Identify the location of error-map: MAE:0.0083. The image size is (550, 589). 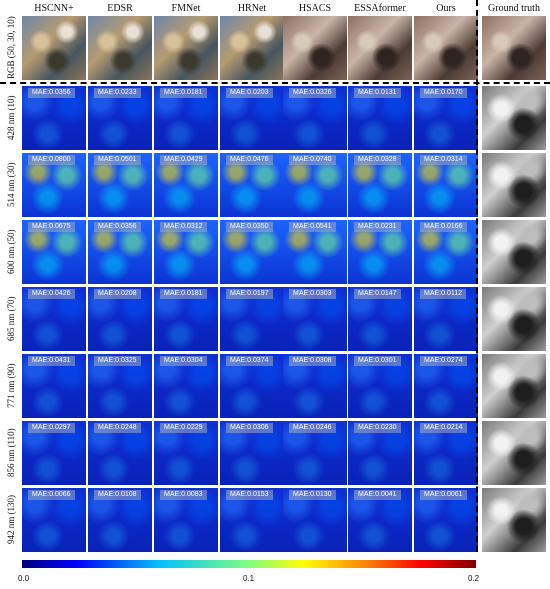
(186, 520).